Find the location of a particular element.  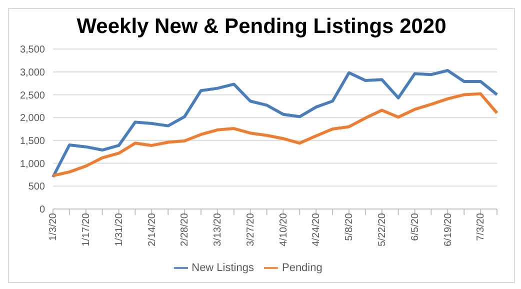

x-tick-label: 2/14/20 is located at coordinates (152, 229).